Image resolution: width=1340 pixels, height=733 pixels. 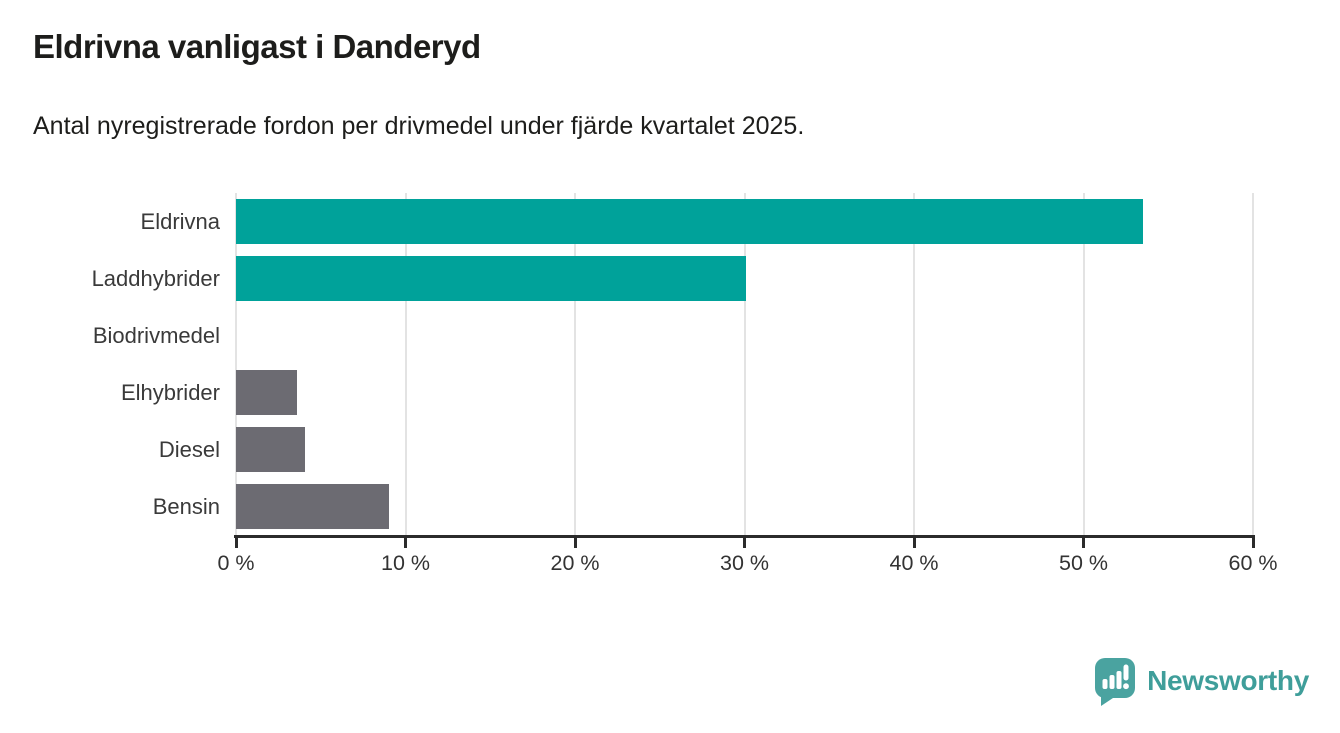 What do you see at coordinates (180, 221) in the screenshot?
I see `y-axis-label: Eldrivna` at bounding box center [180, 221].